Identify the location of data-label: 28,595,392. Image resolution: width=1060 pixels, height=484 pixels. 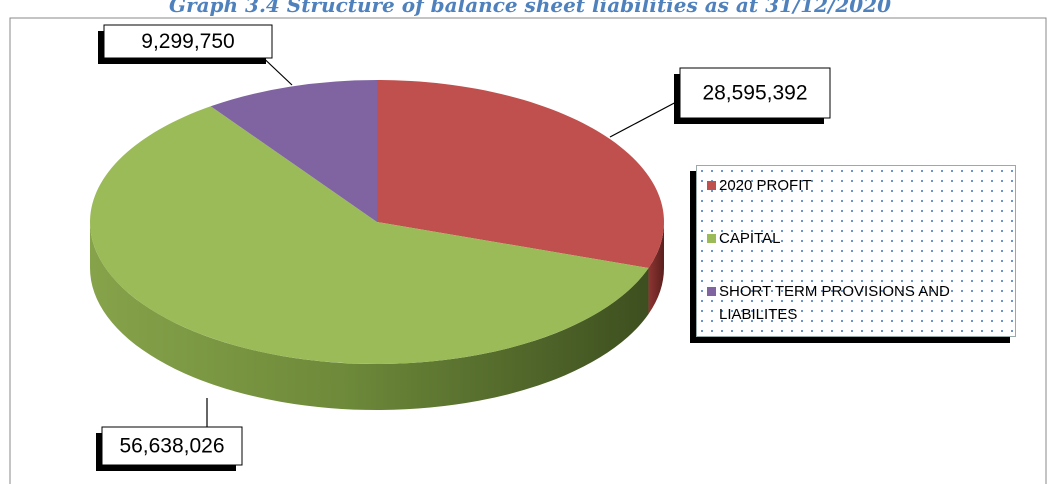
(754, 93).